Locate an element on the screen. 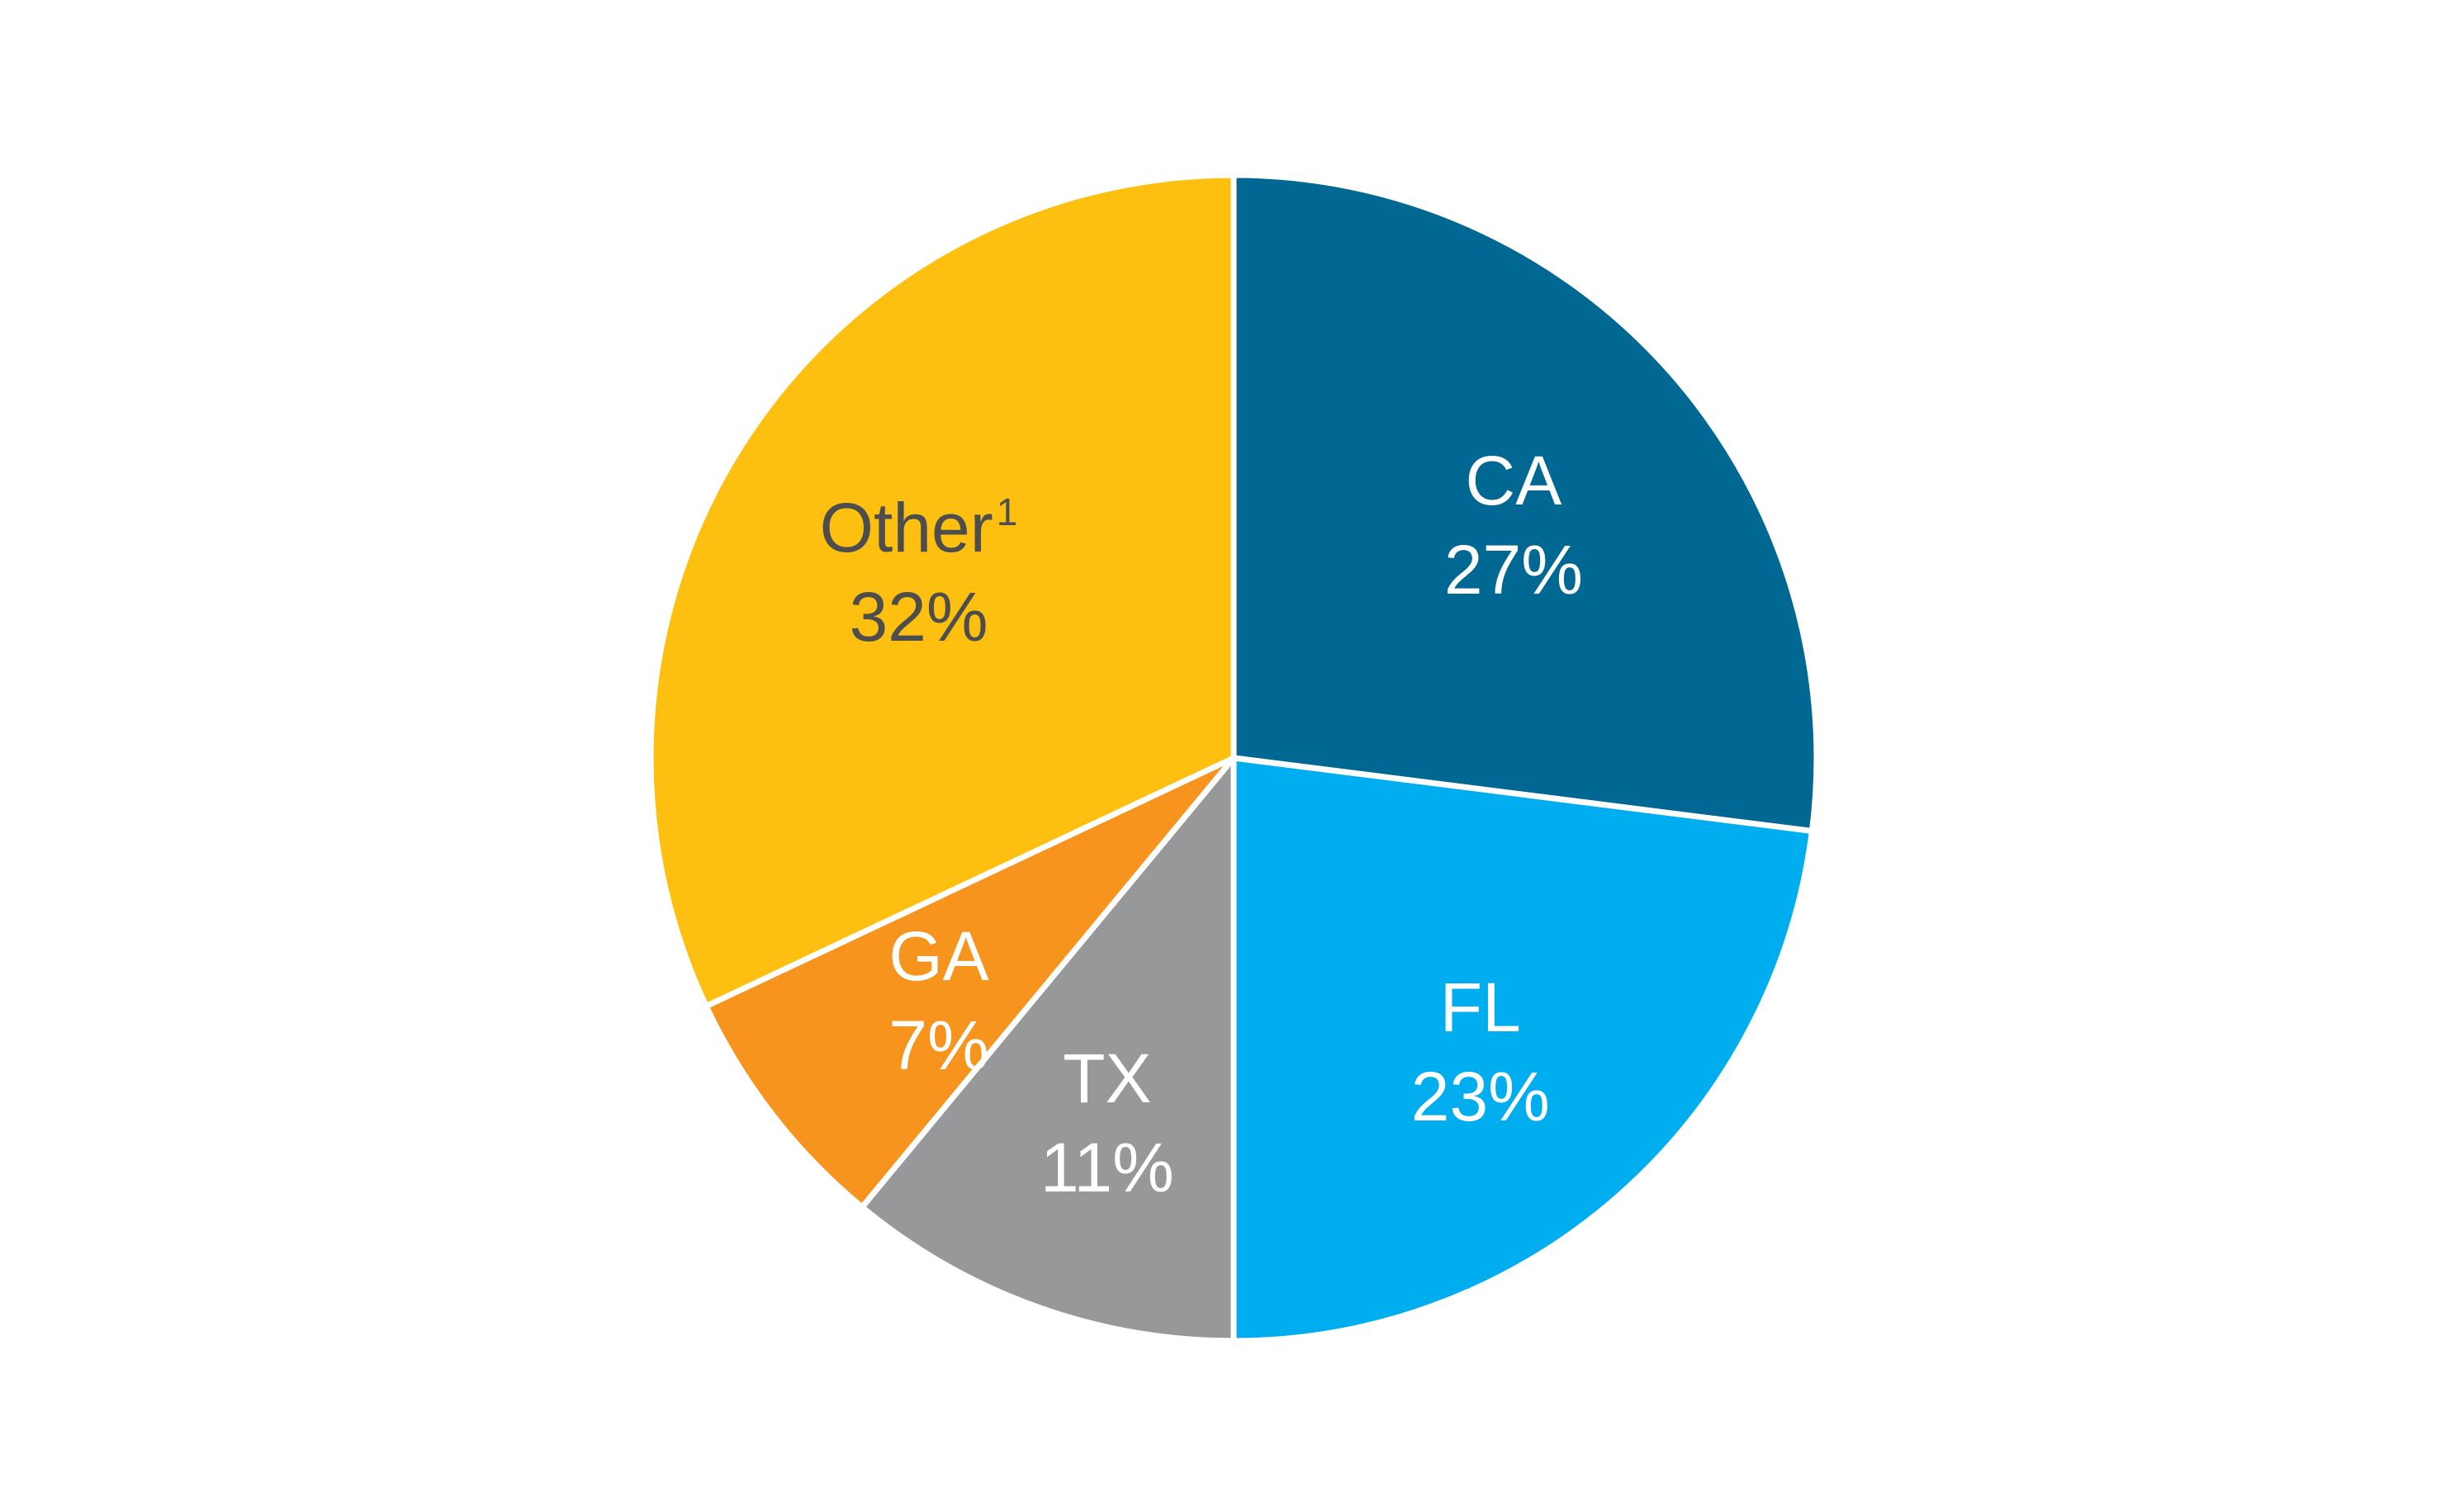  slice-percent-label: 27% is located at coordinates (1514, 570).